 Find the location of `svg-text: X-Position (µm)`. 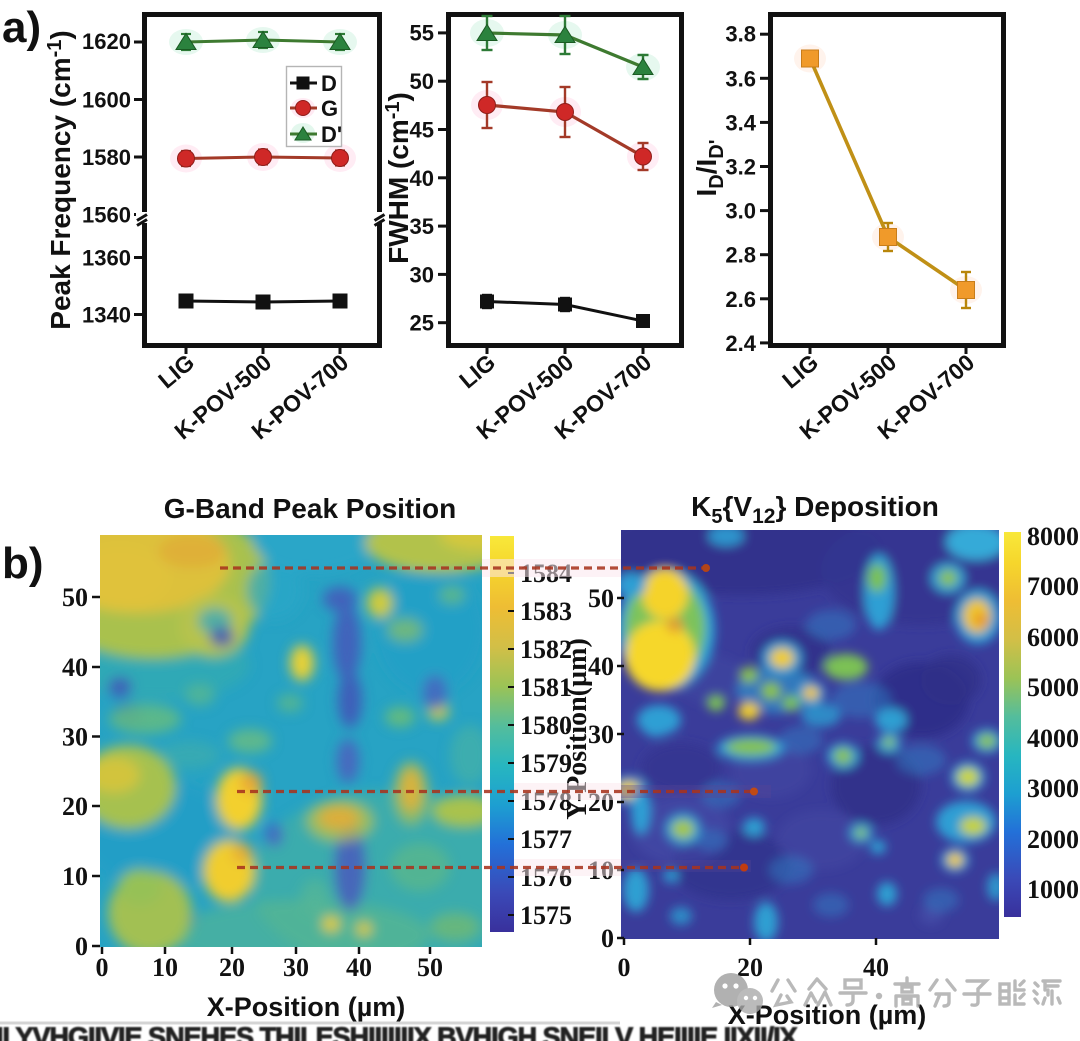

svg-text: X-Position (µm) is located at coordinates (306, 1007).